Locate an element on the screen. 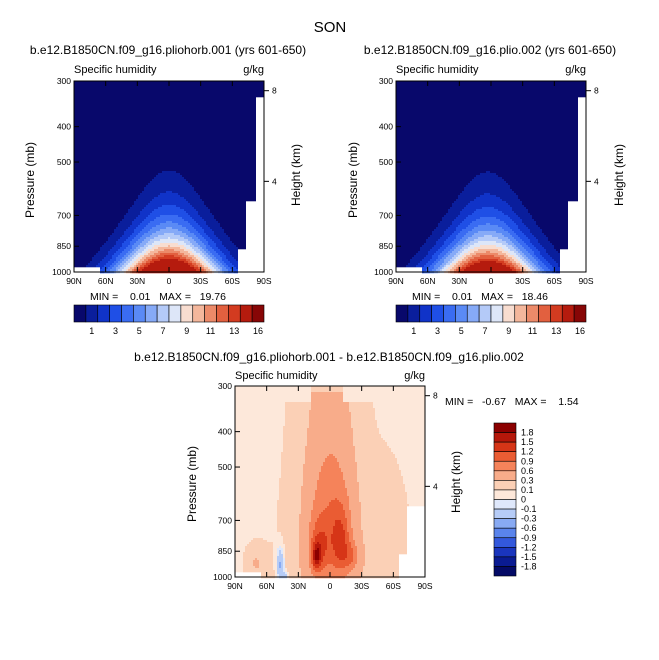 The image size is (659, 660). y-tick-label: 300 is located at coordinates (386, 81).